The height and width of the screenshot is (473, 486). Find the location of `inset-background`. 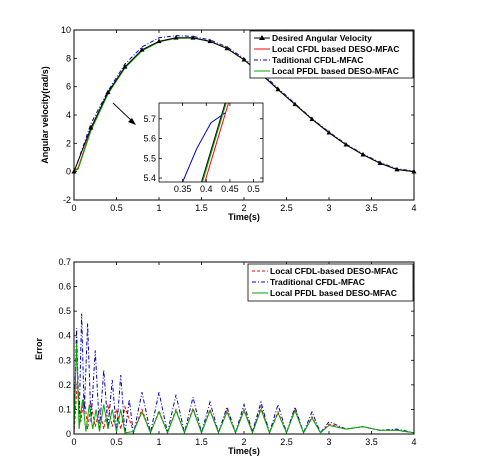

inset-background is located at coordinates (211, 142).